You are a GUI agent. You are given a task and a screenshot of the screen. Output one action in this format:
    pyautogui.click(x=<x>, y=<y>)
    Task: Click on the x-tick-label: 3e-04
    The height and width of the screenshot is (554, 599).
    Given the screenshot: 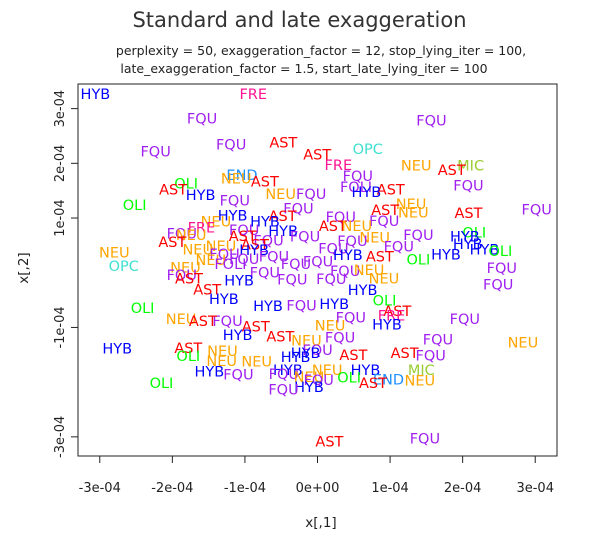 What is the action you would take?
    pyautogui.click(x=535, y=488)
    